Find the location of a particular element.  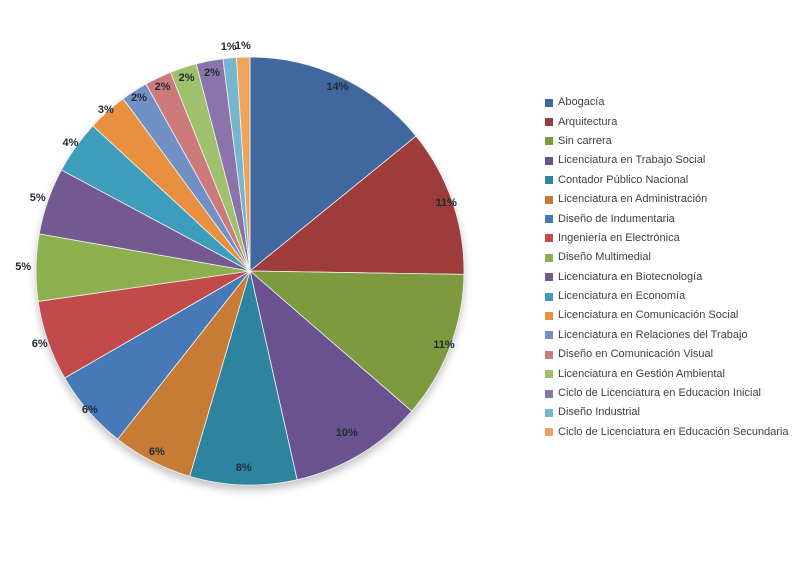

legend-label: Licenciatura en Administración is located at coordinates (633, 199).